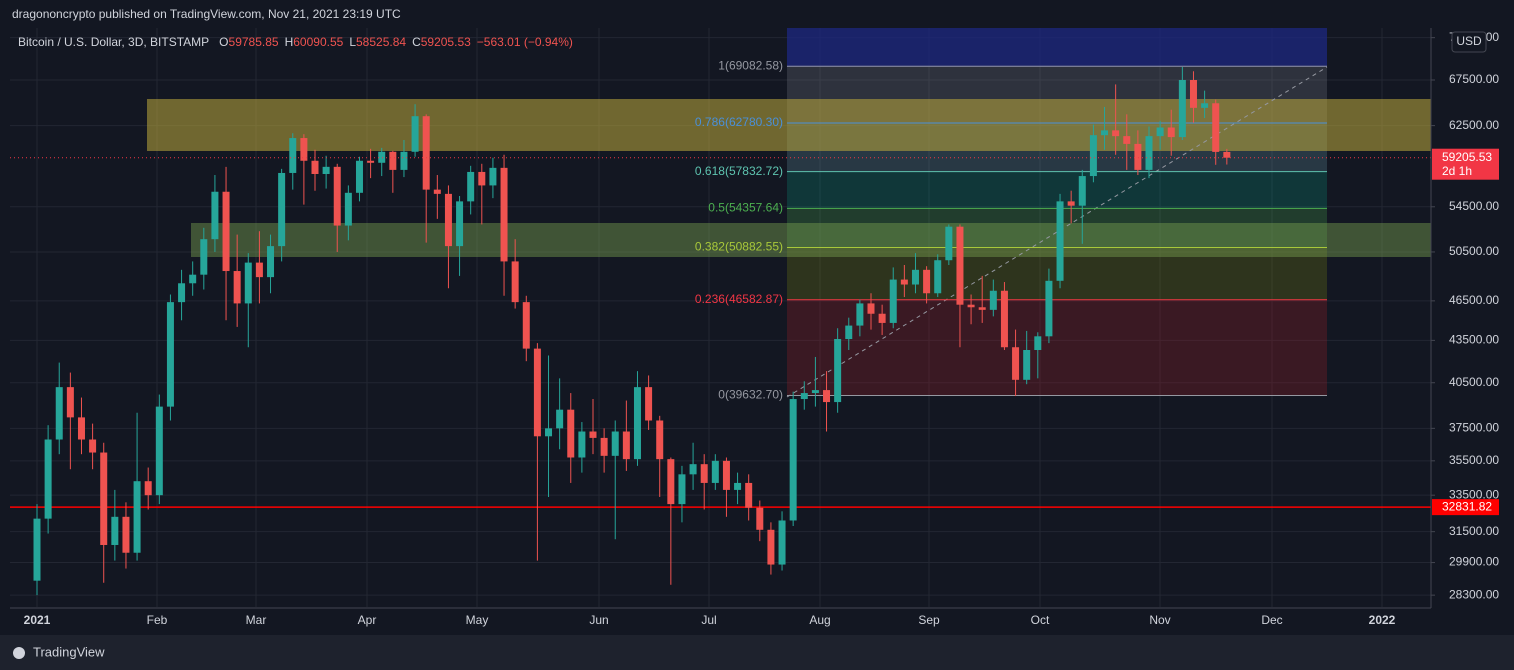 The image size is (1514, 670). What do you see at coordinates (289, 42) in the screenshot?
I see `ohlc-key: H` at bounding box center [289, 42].